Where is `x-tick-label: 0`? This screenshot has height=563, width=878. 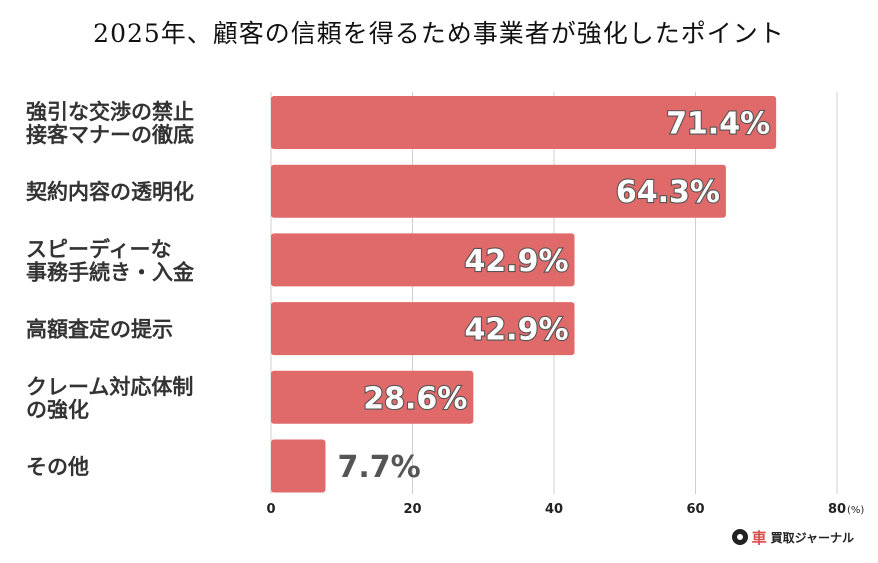
x-tick-label: 0 is located at coordinates (270, 509).